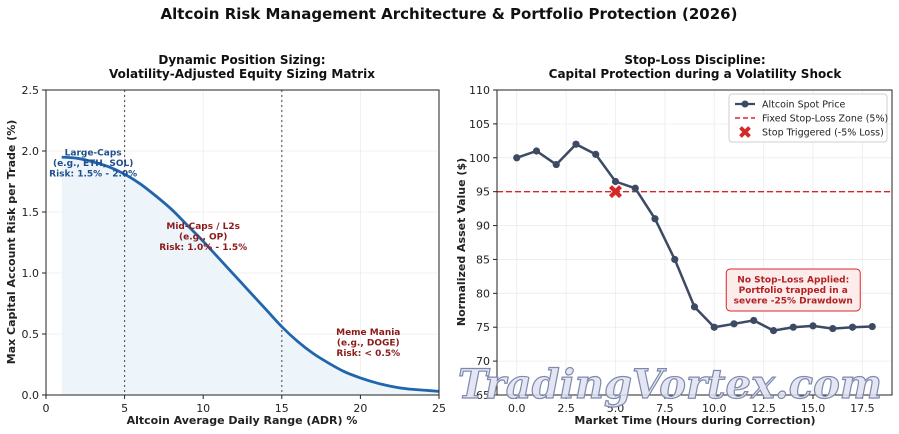 The width and height of the screenshot is (899, 434). What do you see at coordinates (31, 395) in the screenshot?
I see `left-ytick-label-0: 0.0` at bounding box center [31, 395].